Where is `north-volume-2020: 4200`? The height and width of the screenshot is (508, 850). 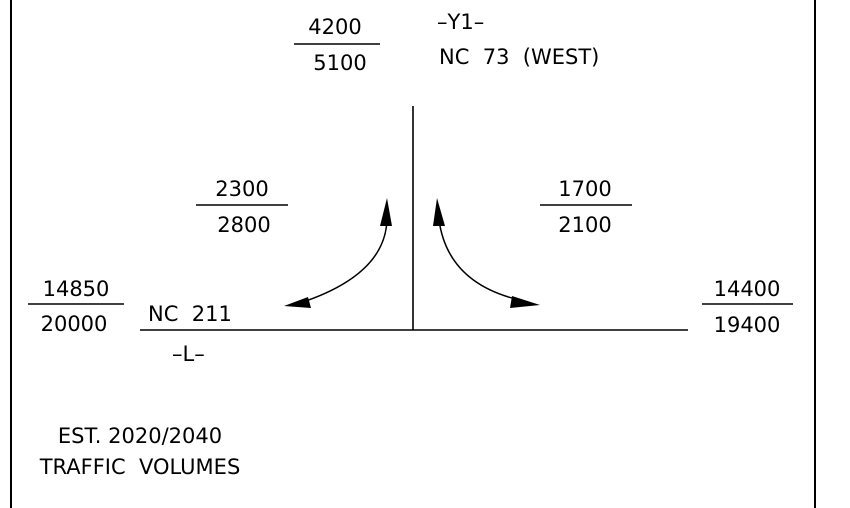 north-volume-2020: 4200 is located at coordinates (334, 27).